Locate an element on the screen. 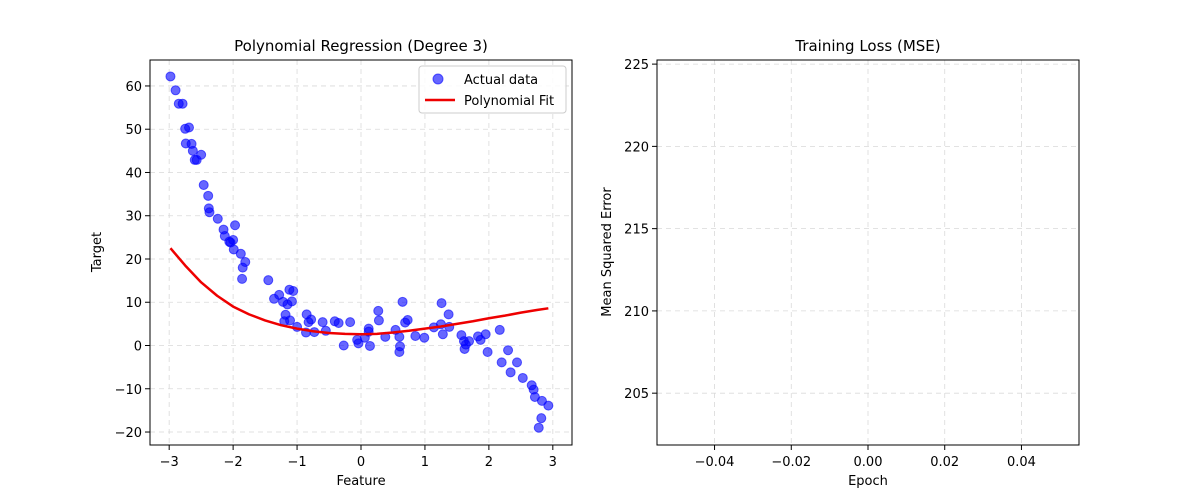 This screenshot has width=1200, height=500. regression-y-tick-label: 30 is located at coordinates (133, 217).